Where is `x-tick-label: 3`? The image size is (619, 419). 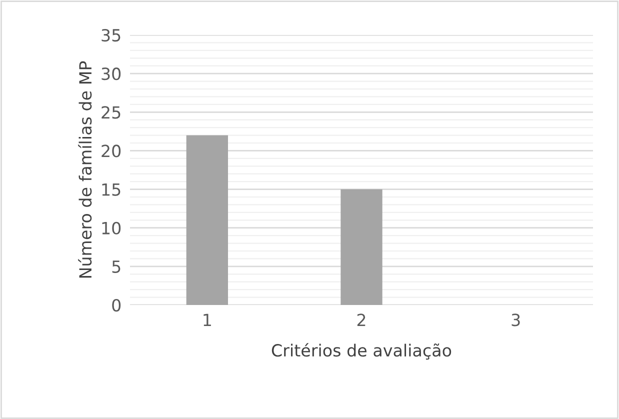 x-tick-label: 3 is located at coordinates (516, 320).